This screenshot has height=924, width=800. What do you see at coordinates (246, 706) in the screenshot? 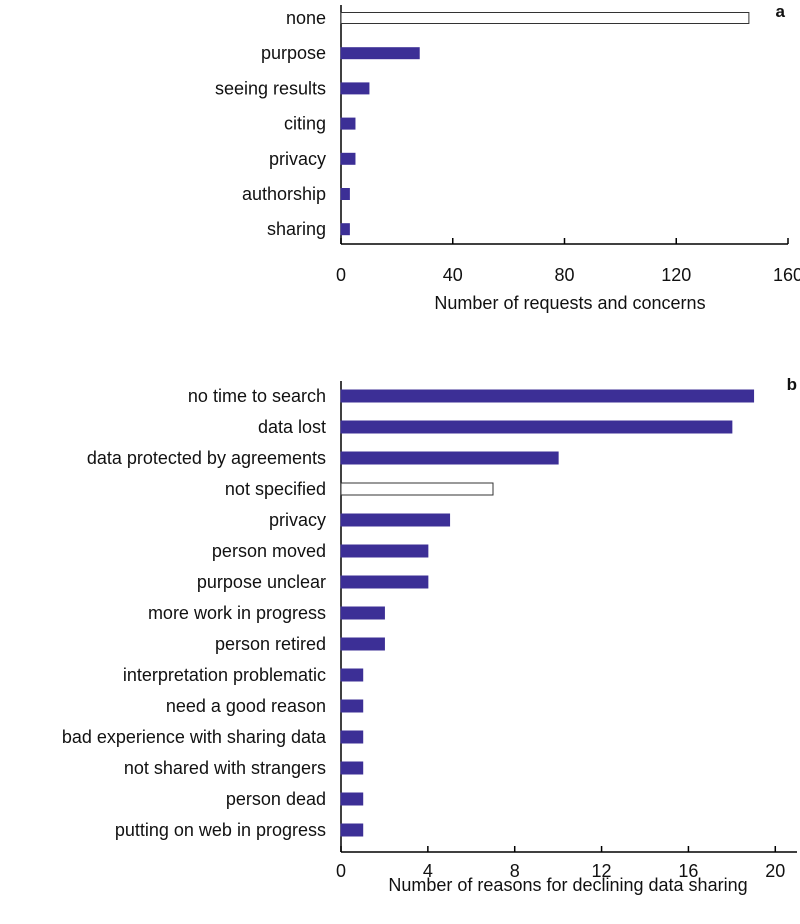
I see `category-label-b: need a good reason` at bounding box center [246, 706].